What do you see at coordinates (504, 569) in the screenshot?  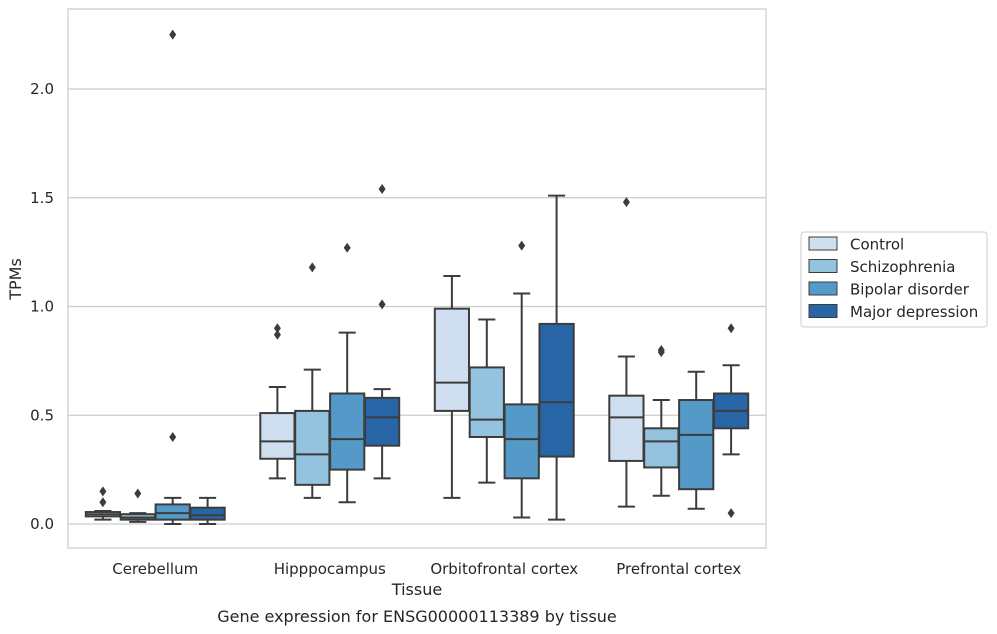 I see `x-tick-label: Orbitofrontal cortex` at bounding box center [504, 569].